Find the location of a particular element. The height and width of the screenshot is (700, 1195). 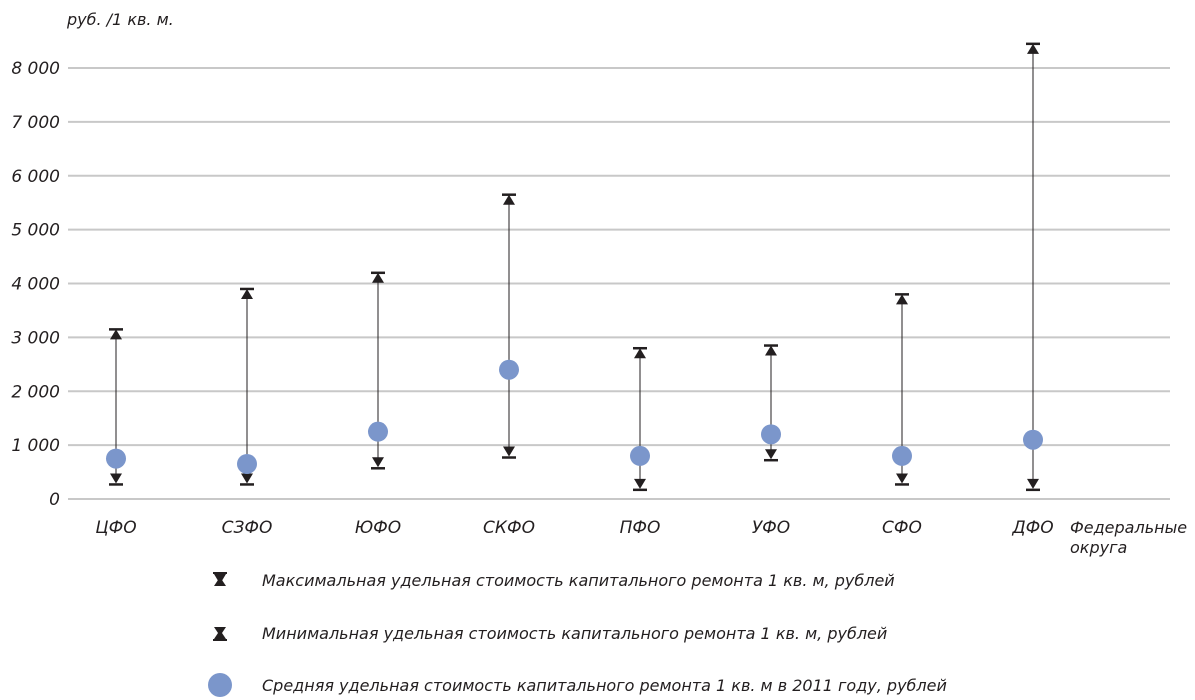

x-tick-label: СФО is located at coordinates (902, 528).